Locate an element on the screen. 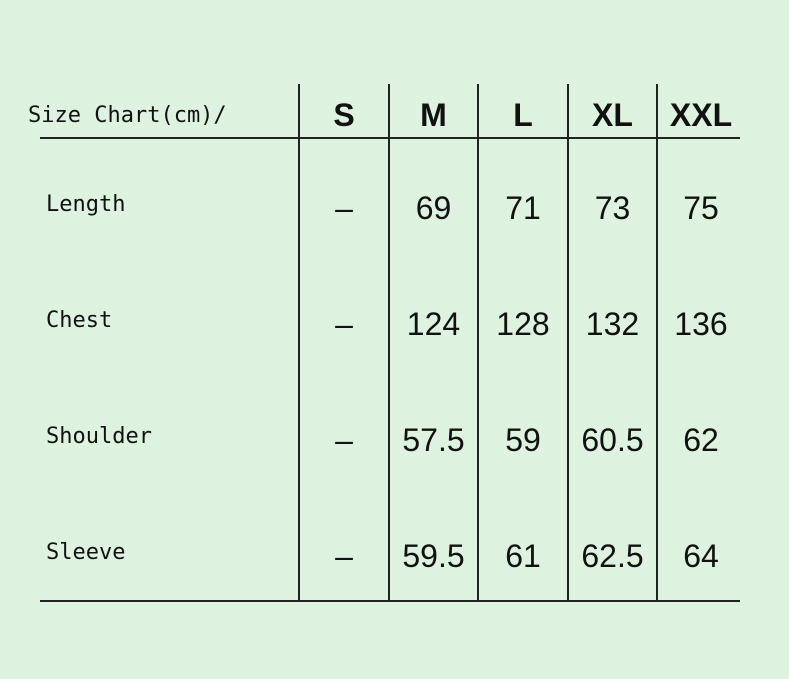 The height and width of the screenshot is (679, 789). measurement: 69 is located at coordinates (433, 207).